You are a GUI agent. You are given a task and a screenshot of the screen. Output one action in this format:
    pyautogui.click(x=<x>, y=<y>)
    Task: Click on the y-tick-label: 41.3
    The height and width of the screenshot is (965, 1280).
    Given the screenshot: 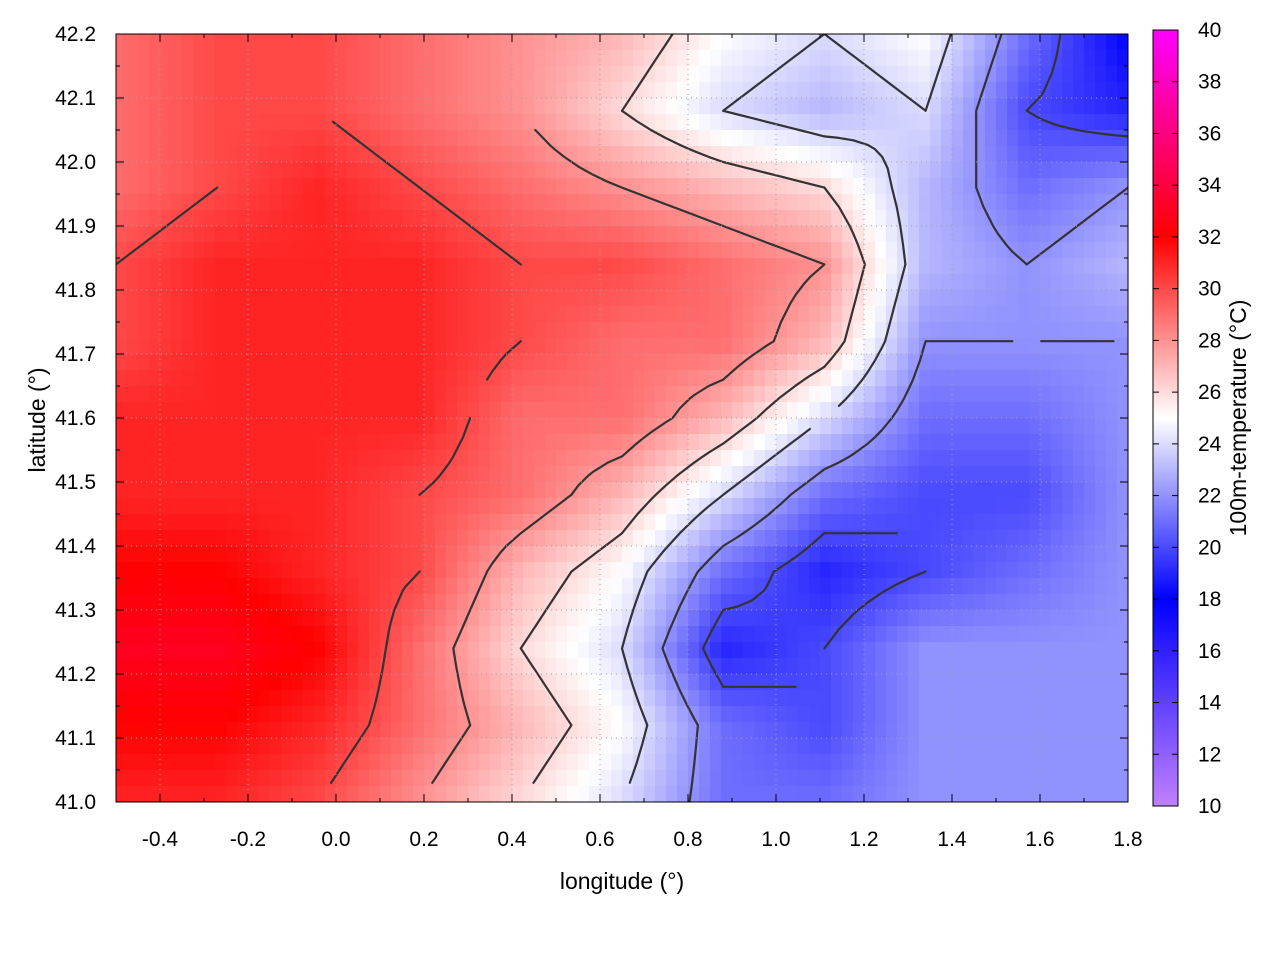 What is the action you would take?
    pyautogui.click(x=75, y=610)
    